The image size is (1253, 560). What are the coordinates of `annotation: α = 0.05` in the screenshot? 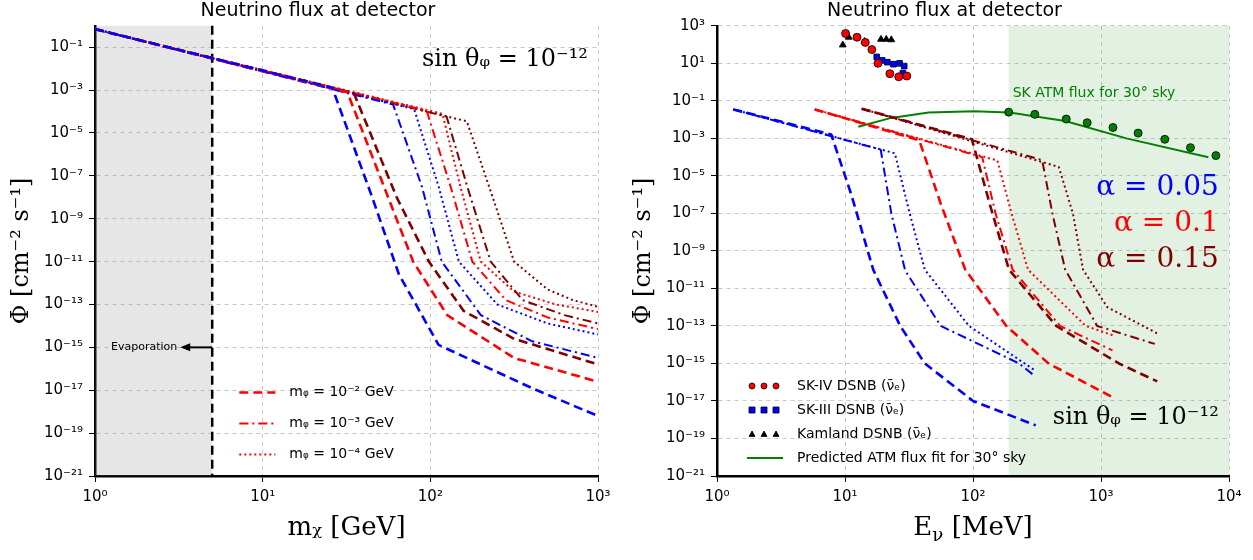 It's located at (1157, 186).